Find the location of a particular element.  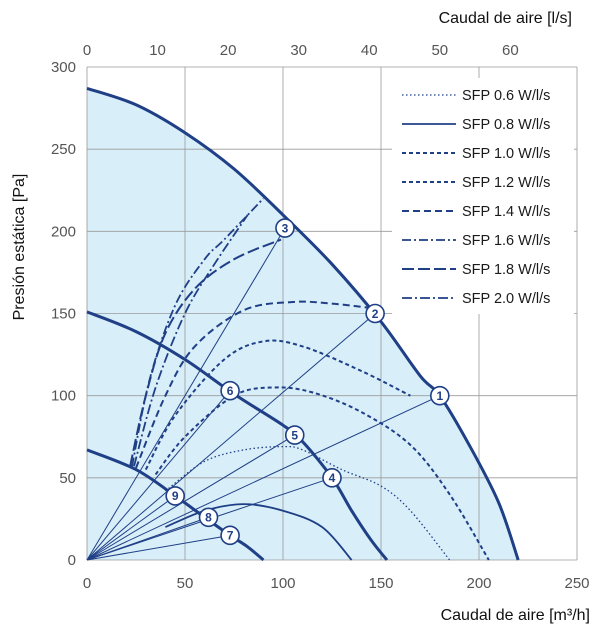

operating-point-marker: 9 is located at coordinates (175, 496).